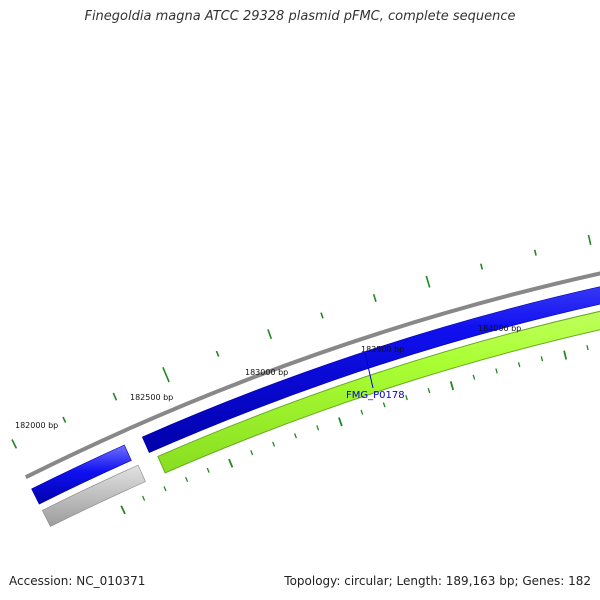 The height and width of the screenshot is (600, 600). I want to click on tick-label-182000: 182000 bp, so click(36, 425).